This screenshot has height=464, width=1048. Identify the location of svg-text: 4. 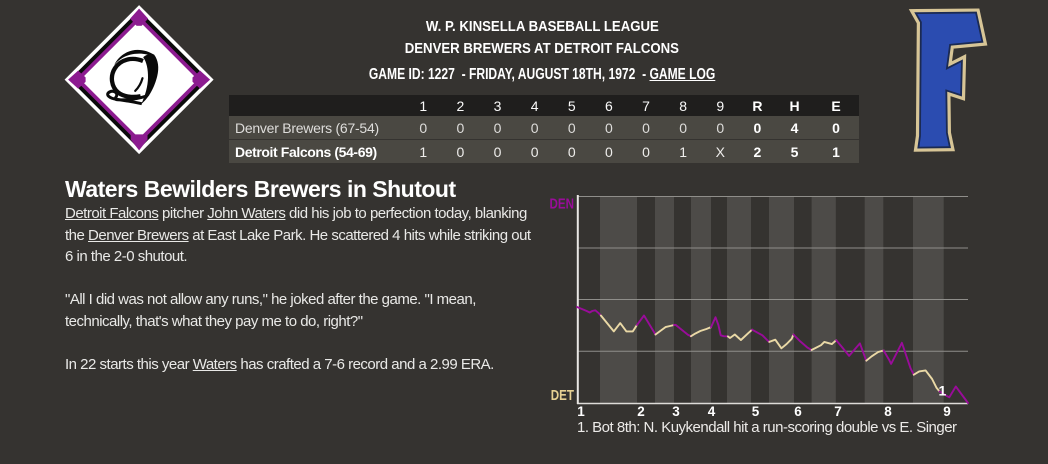
(712, 411).